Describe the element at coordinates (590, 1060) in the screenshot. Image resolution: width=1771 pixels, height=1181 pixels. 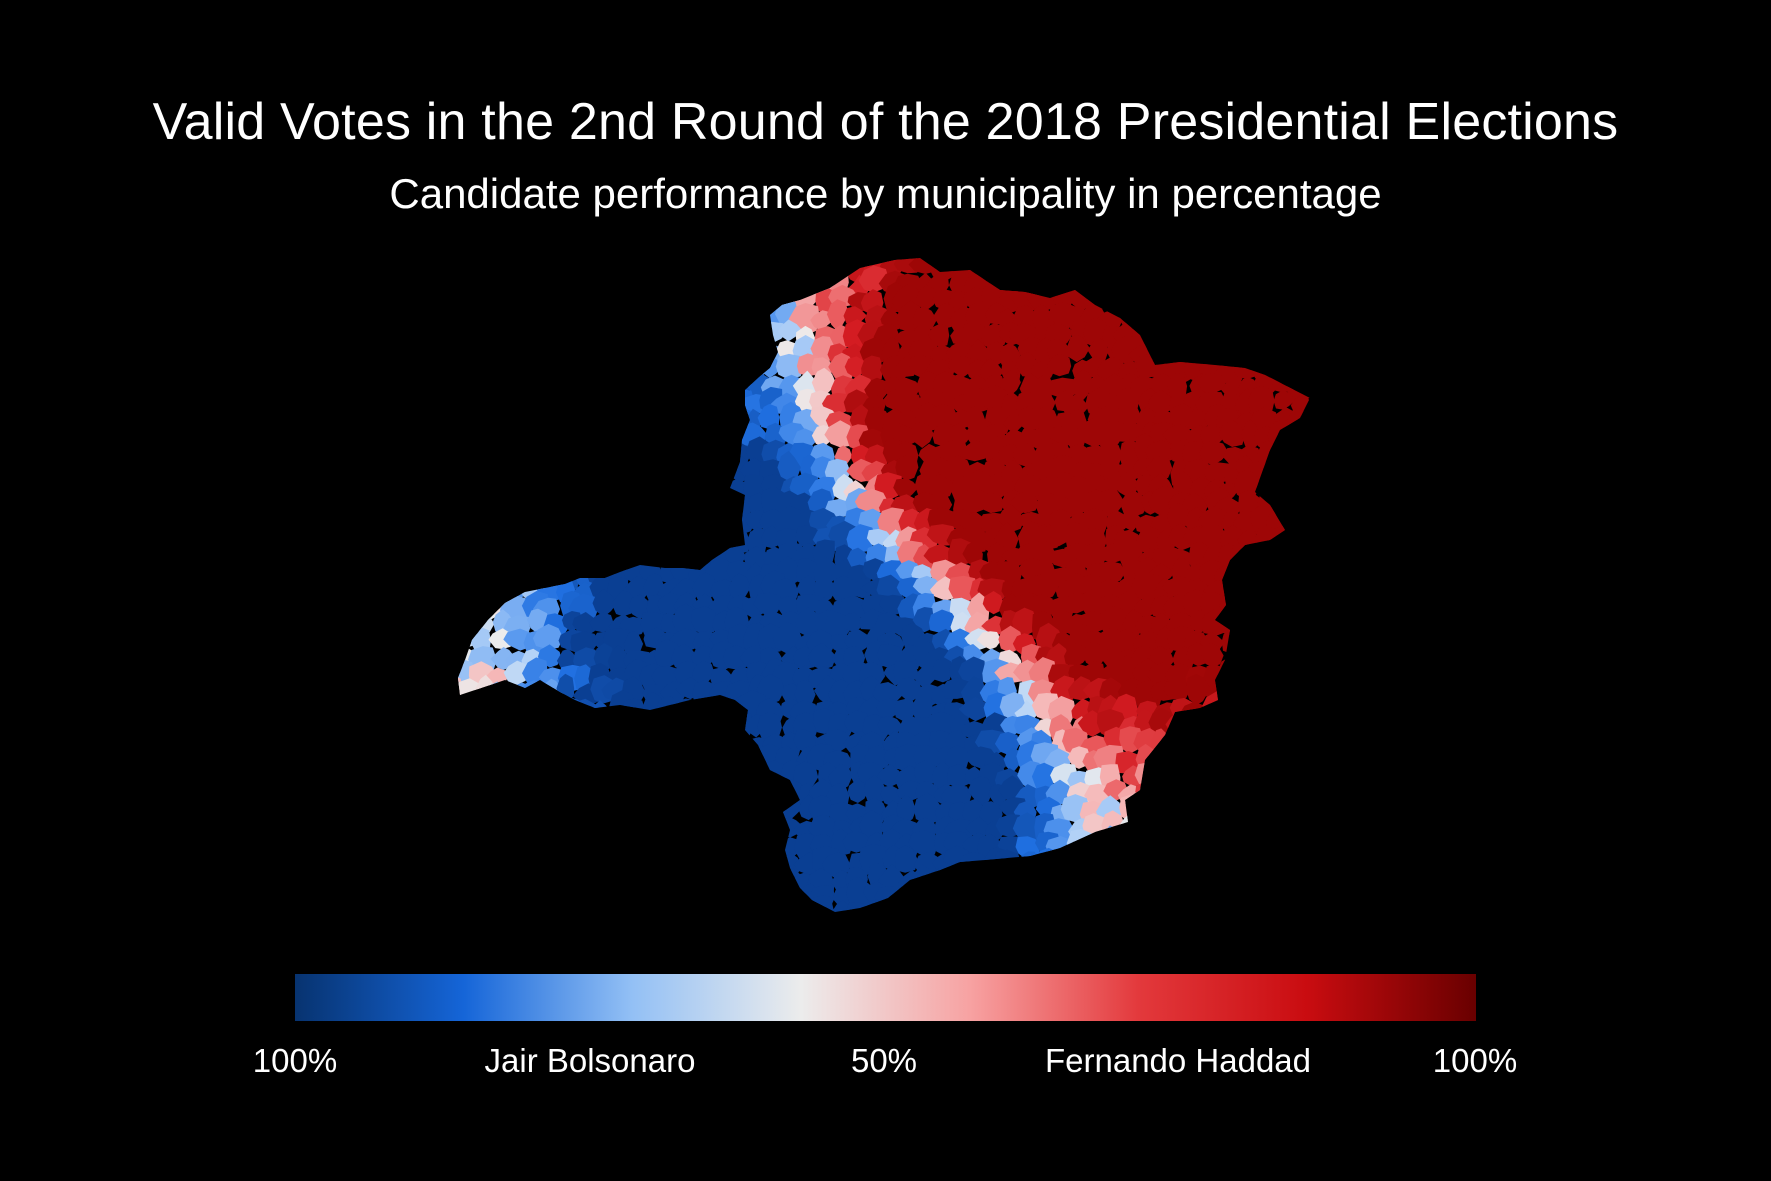
I see `legend-label-bolsonaro: Jair Bolsonaro` at that location.